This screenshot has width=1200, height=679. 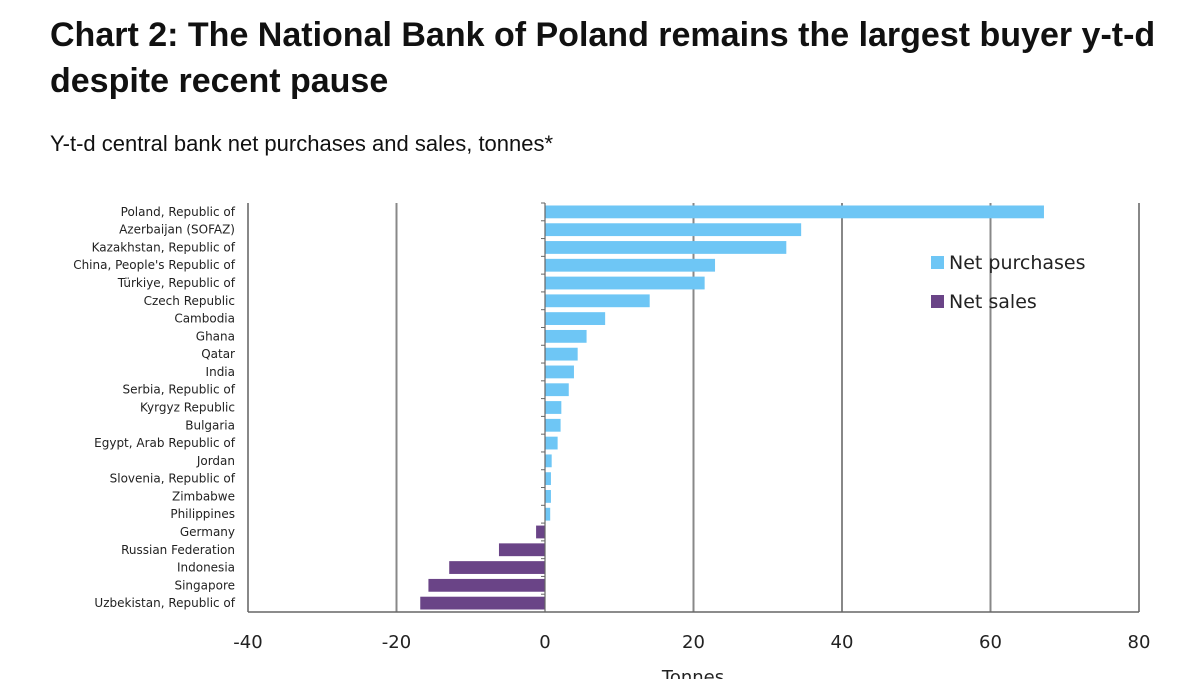 What do you see at coordinates (176, 283) in the screenshot?
I see `category-label-5: Türkiye, Republic of` at bounding box center [176, 283].